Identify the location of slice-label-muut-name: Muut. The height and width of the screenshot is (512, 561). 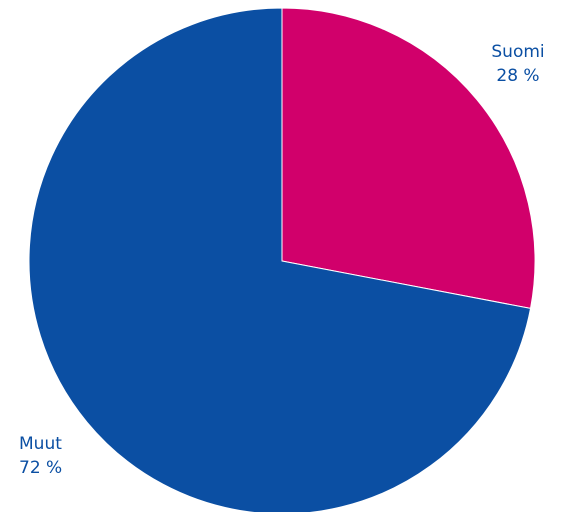
(40, 444).